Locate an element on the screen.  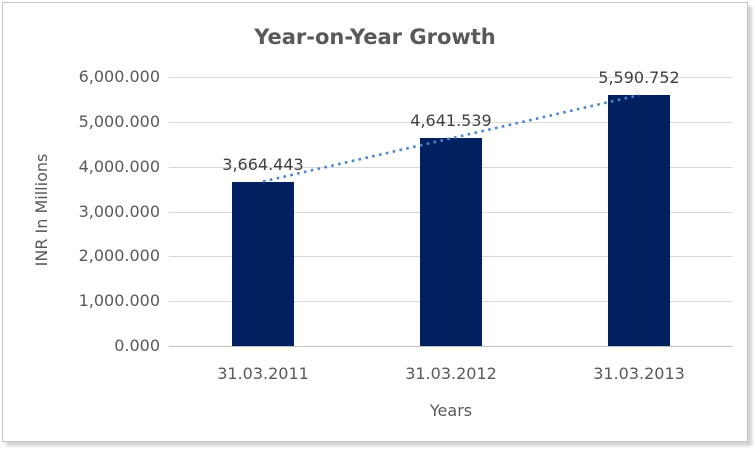
data-label: 4,641.539 is located at coordinates (451, 120).